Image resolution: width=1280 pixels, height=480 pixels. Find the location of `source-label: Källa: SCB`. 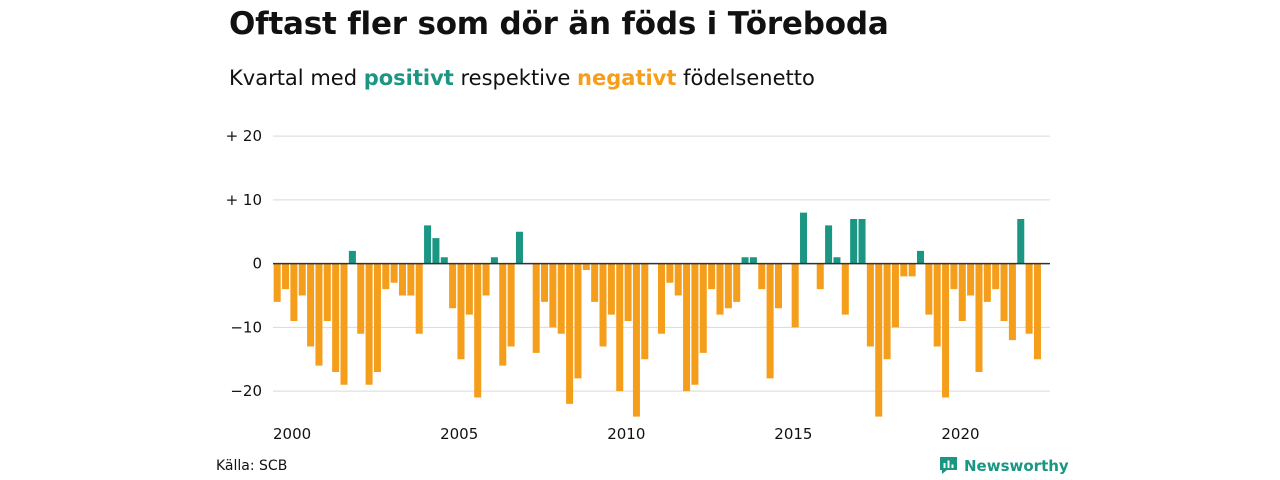

source-label: Källa: SCB is located at coordinates (252, 466).